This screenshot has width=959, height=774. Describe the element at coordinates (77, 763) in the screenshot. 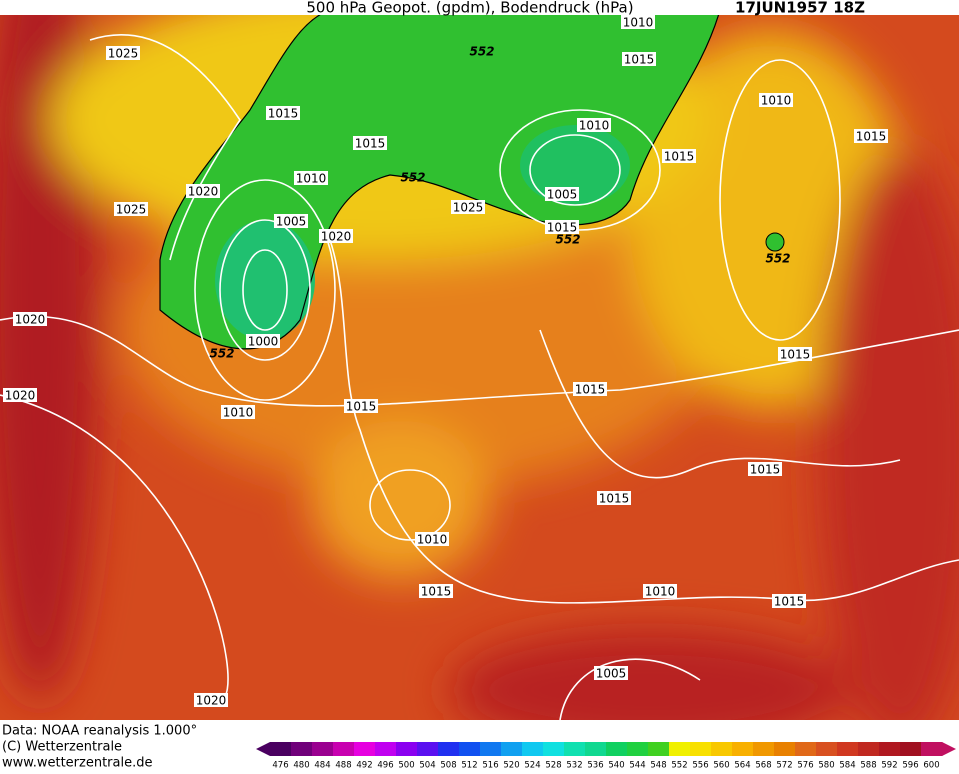

I see `footer-line: www.wetterzentrale.de` at that location.